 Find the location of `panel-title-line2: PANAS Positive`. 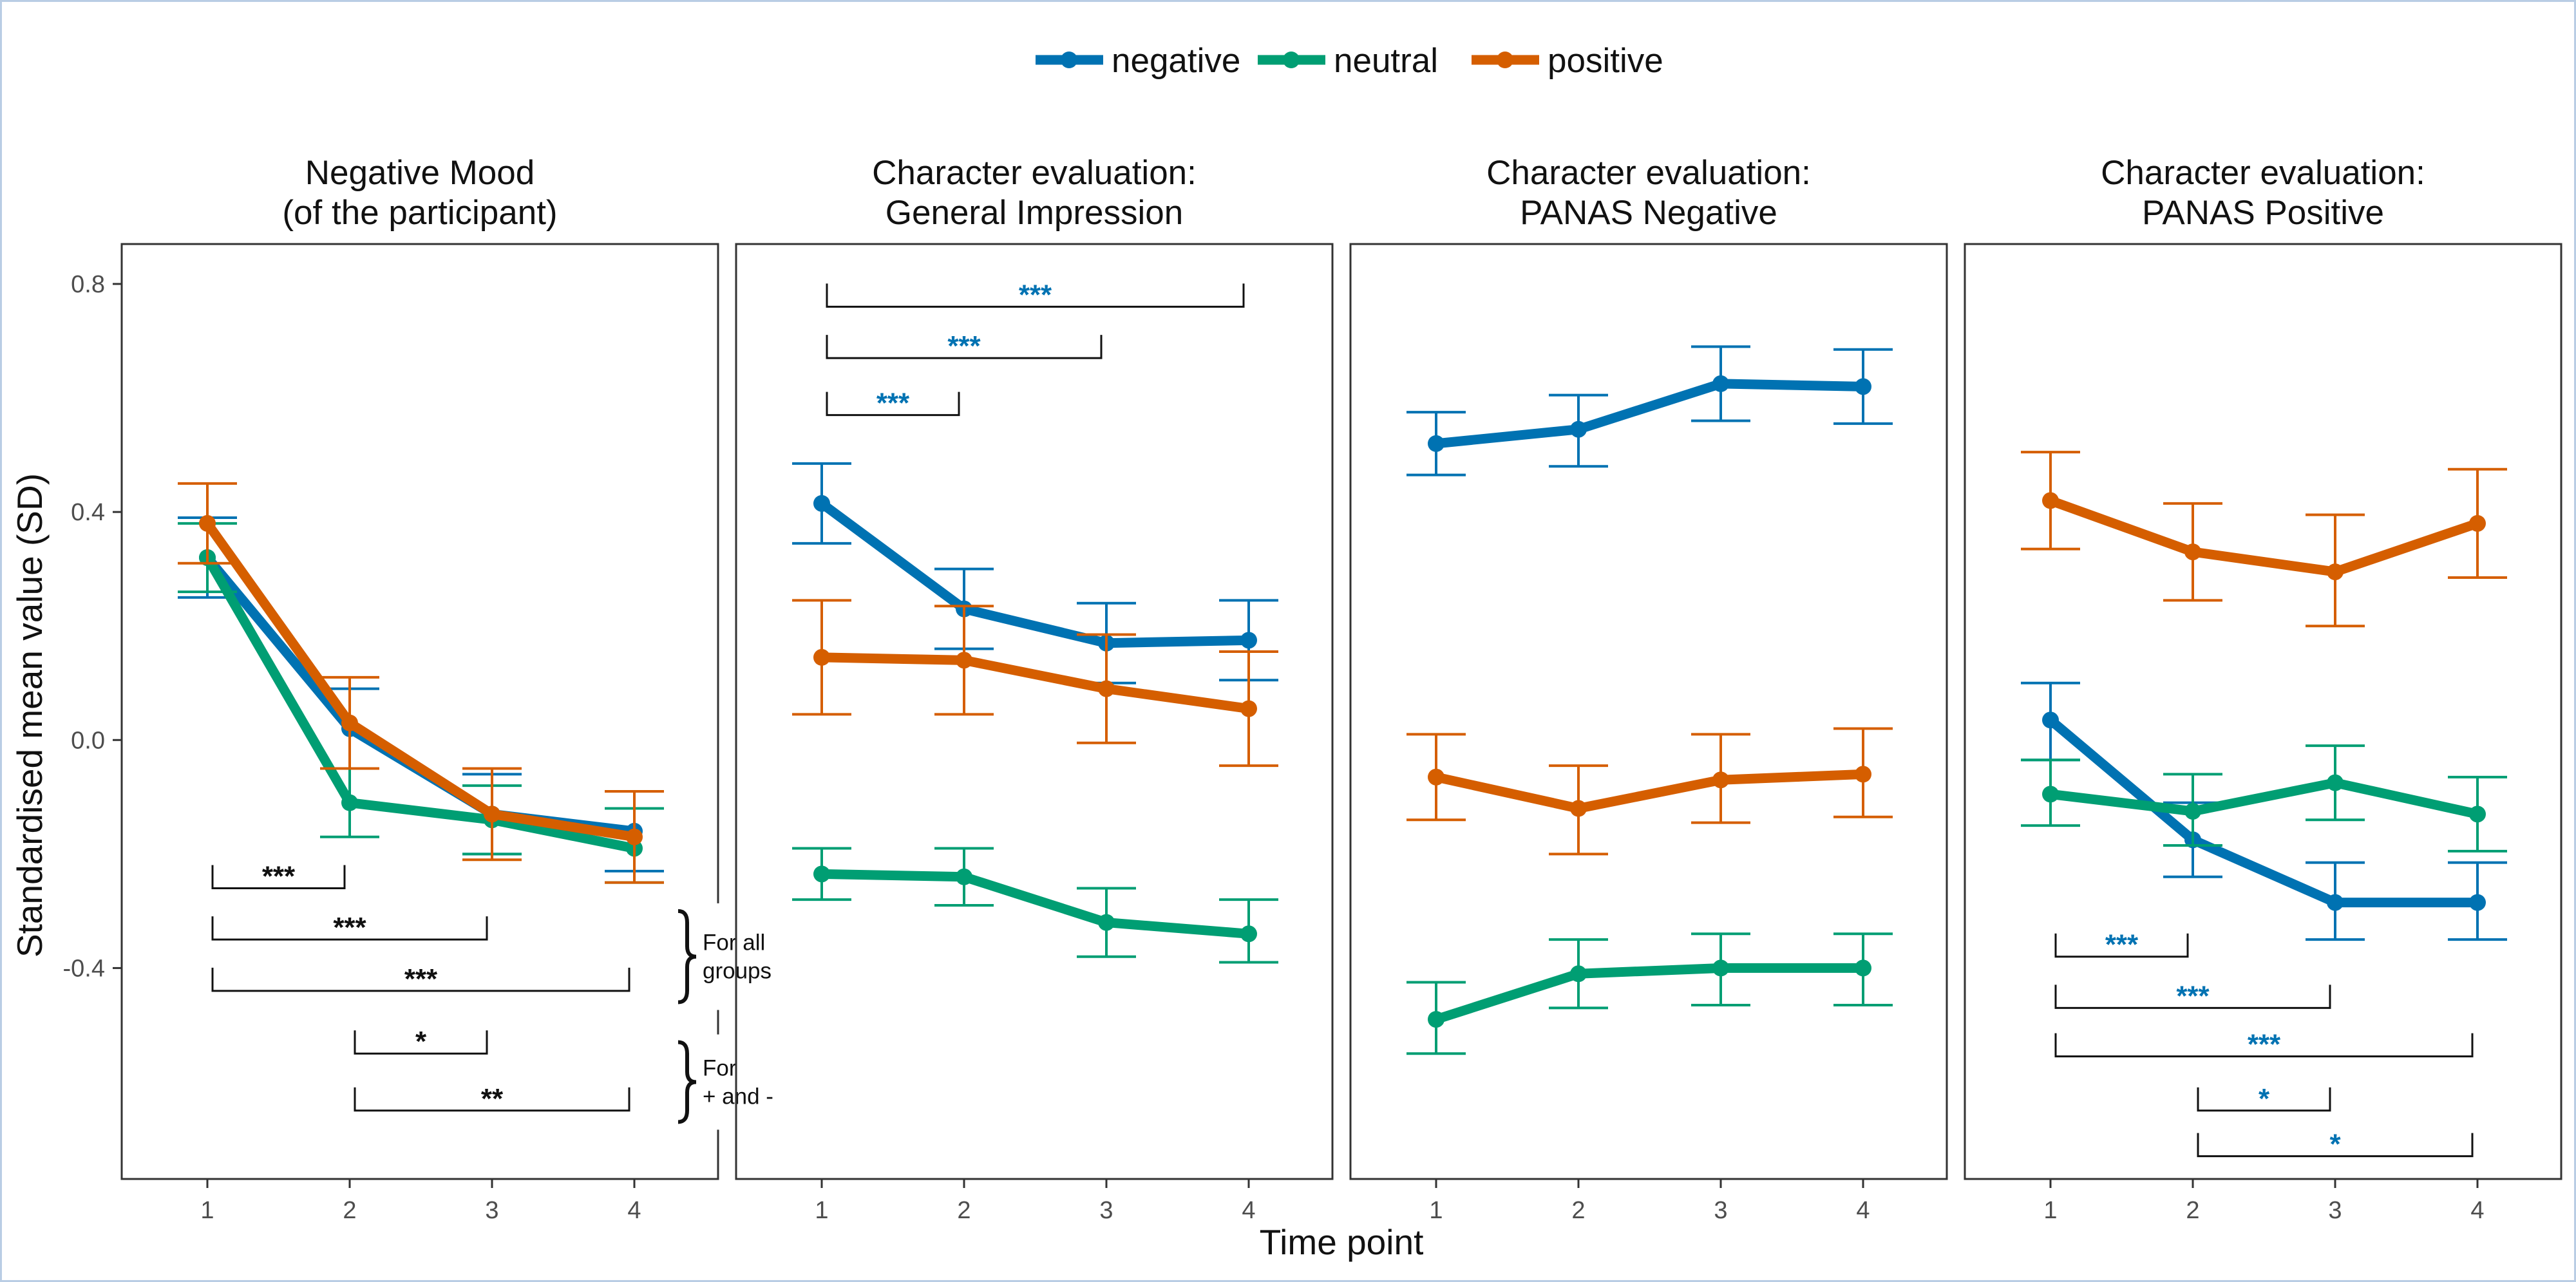

panel-title-line2: PANAS Positive is located at coordinates (2263, 213).